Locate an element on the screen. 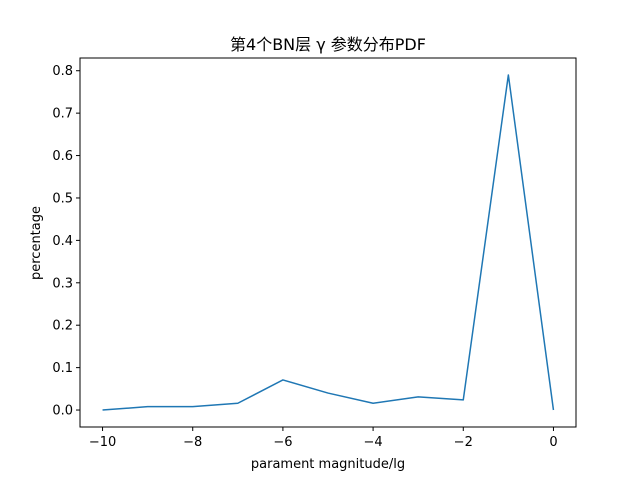 The image size is (640, 484). chart-title: 第4个BN层 γ 参数分布PDF is located at coordinates (328, 44).